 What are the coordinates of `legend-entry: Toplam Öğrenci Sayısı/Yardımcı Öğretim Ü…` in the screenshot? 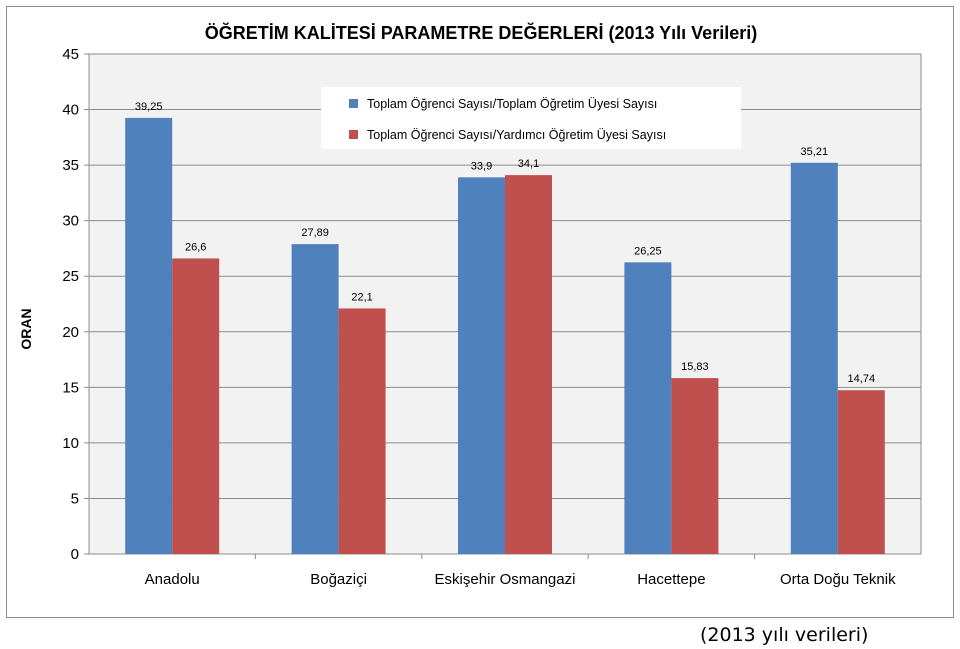 It's located at (516, 135).